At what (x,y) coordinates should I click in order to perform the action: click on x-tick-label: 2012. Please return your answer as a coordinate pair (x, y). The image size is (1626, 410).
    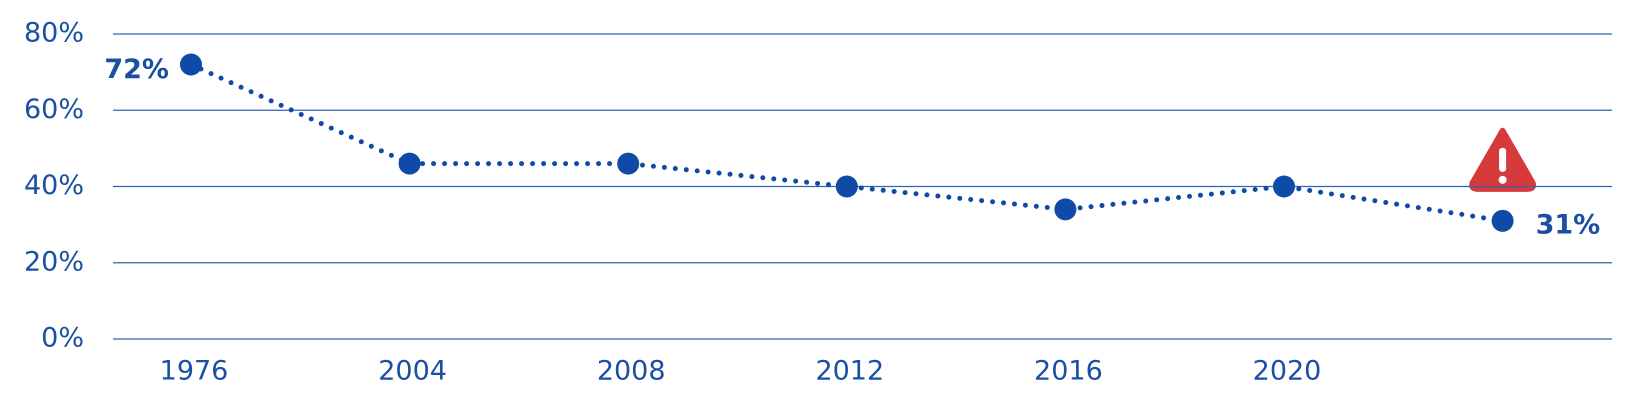
    Looking at the image, I should click on (849, 371).